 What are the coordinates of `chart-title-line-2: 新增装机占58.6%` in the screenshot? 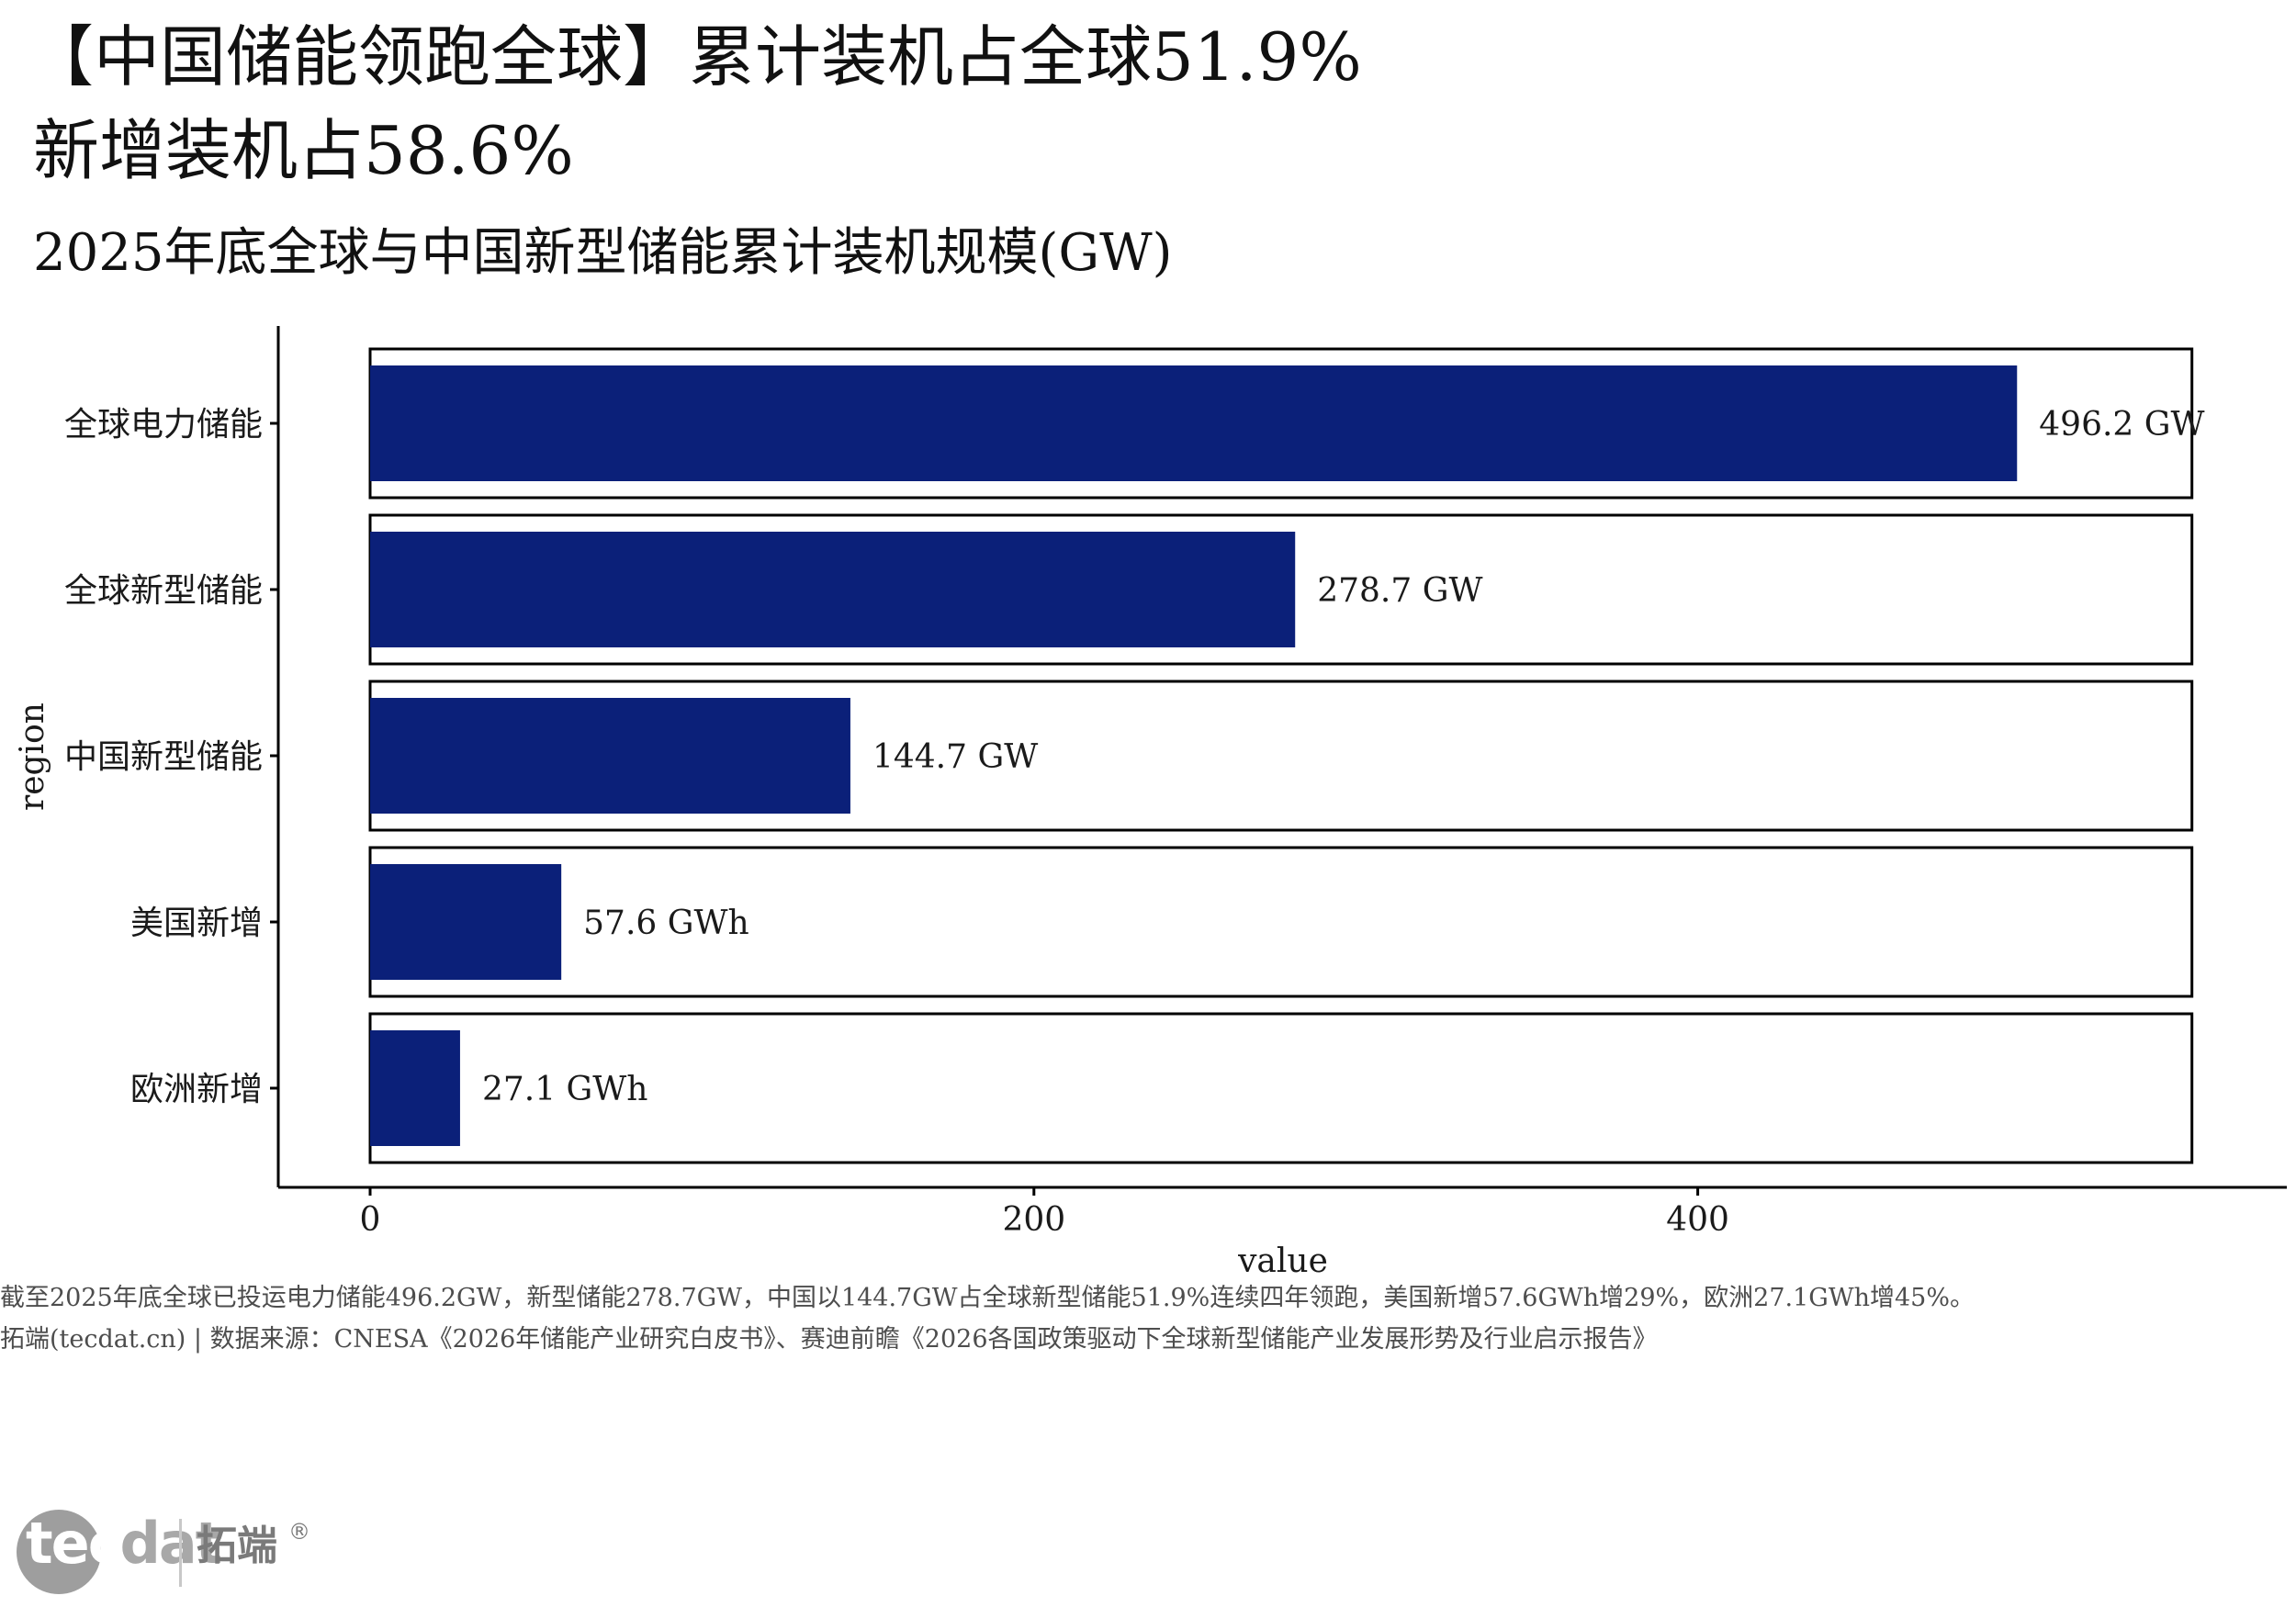 It's located at (303, 150).